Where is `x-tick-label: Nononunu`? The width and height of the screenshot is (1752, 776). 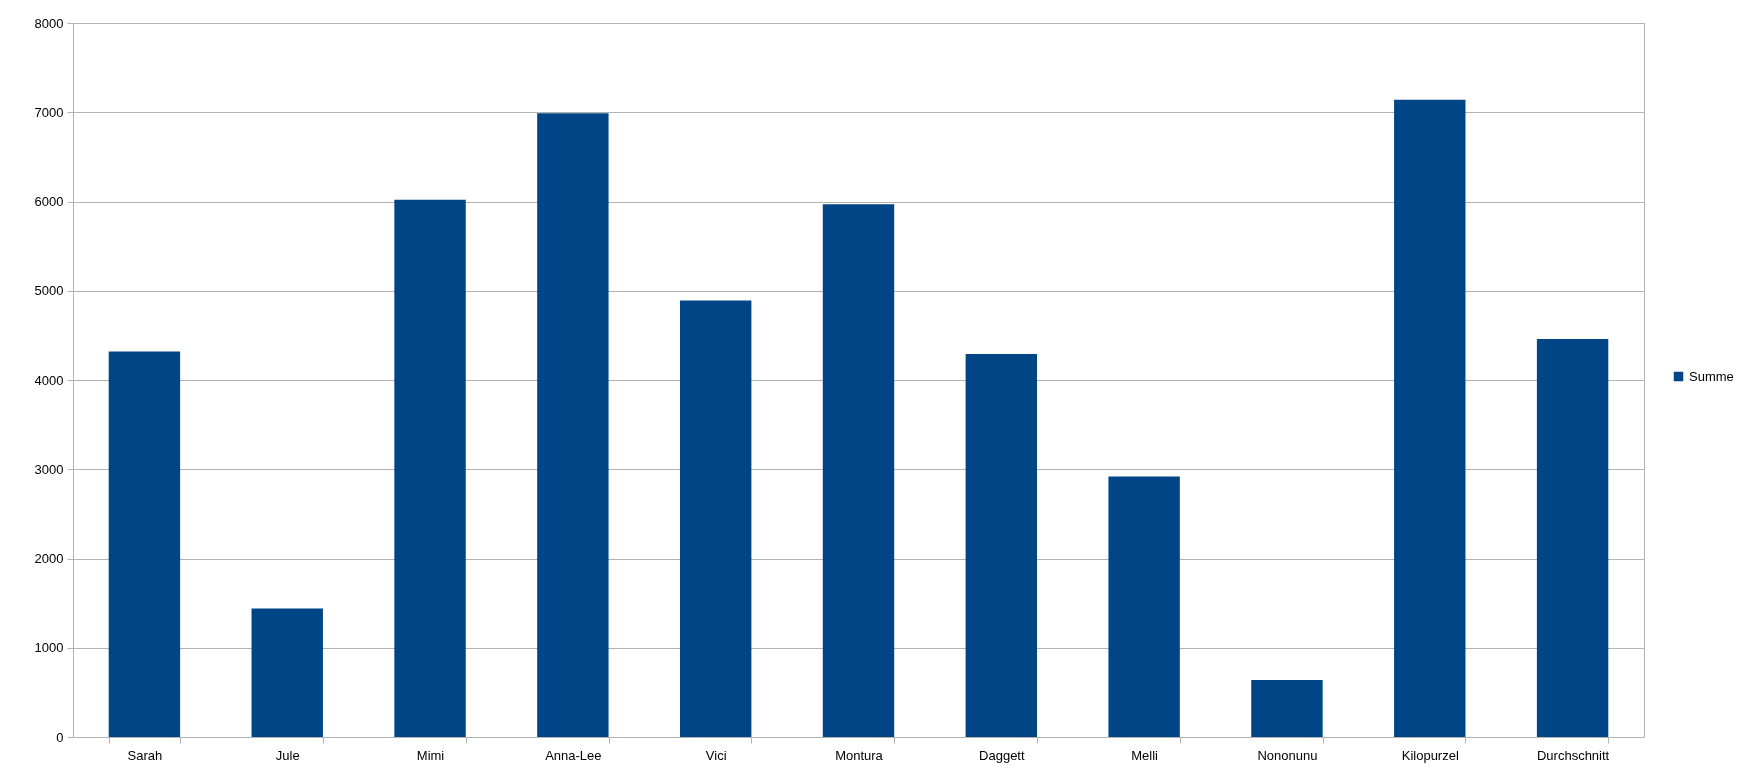
x-tick-label: Nononunu is located at coordinates (1287, 755).